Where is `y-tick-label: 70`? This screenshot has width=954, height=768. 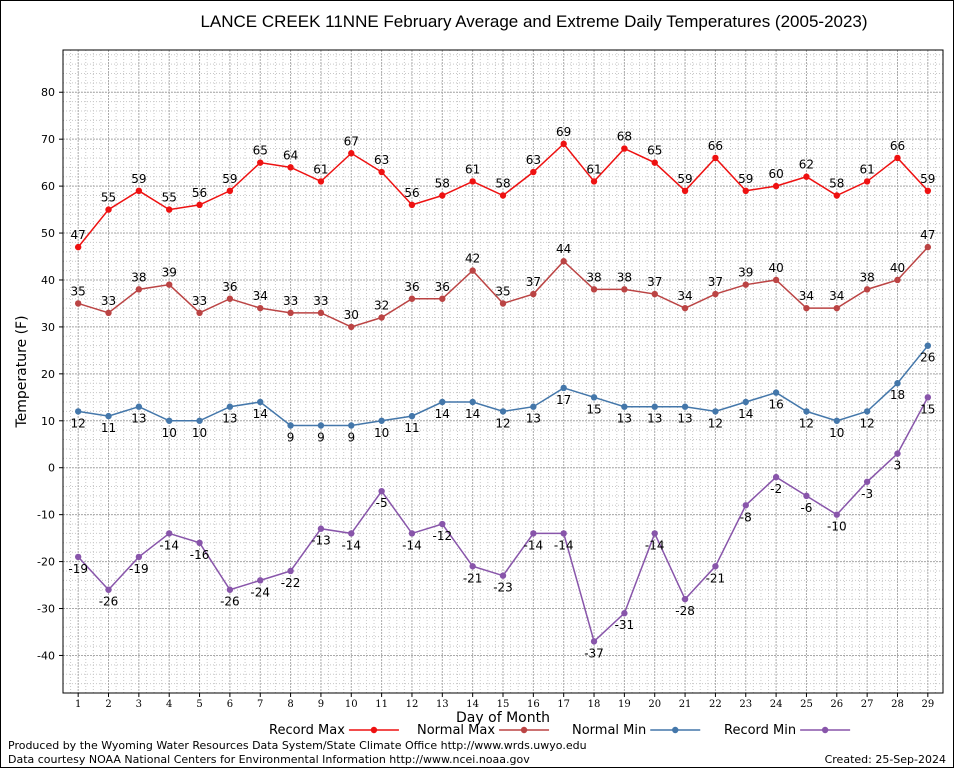 y-tick-label: 70 is located at coordinates (48, 139).